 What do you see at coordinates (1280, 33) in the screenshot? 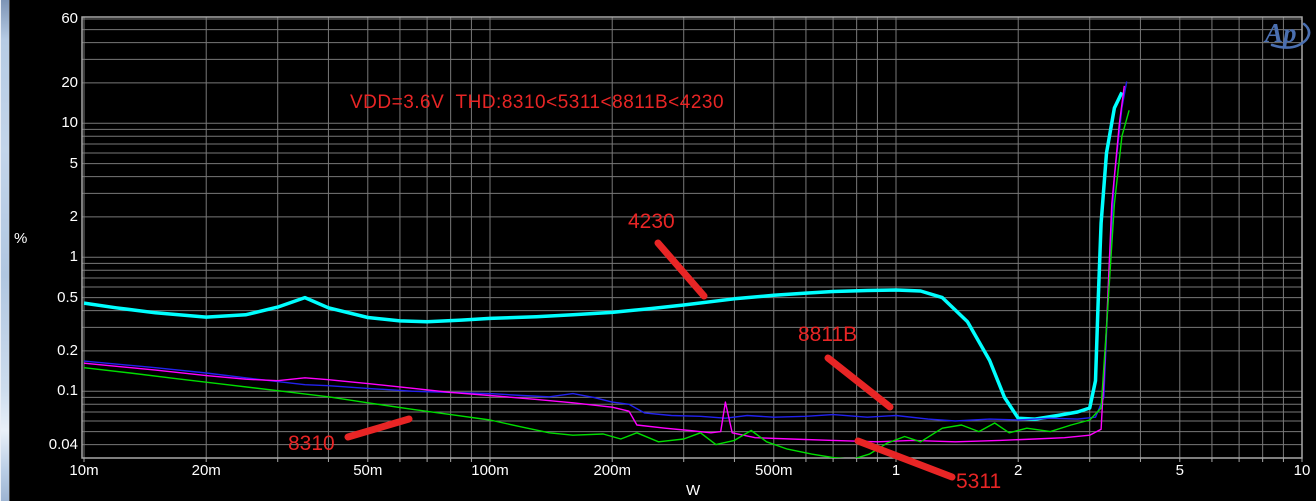
I see `ap-logo-text: Ap` at bounding box center [1280, 33].